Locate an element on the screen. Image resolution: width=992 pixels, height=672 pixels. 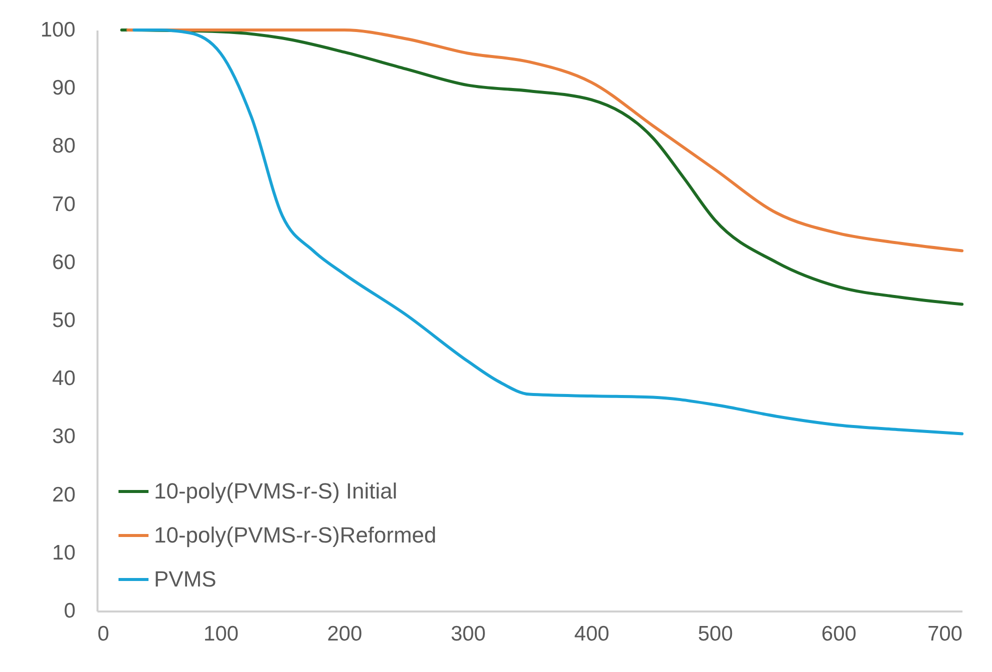
legend-label: 10-poly(PVMS-r-S) Initial is located at coordinates (276, 491).